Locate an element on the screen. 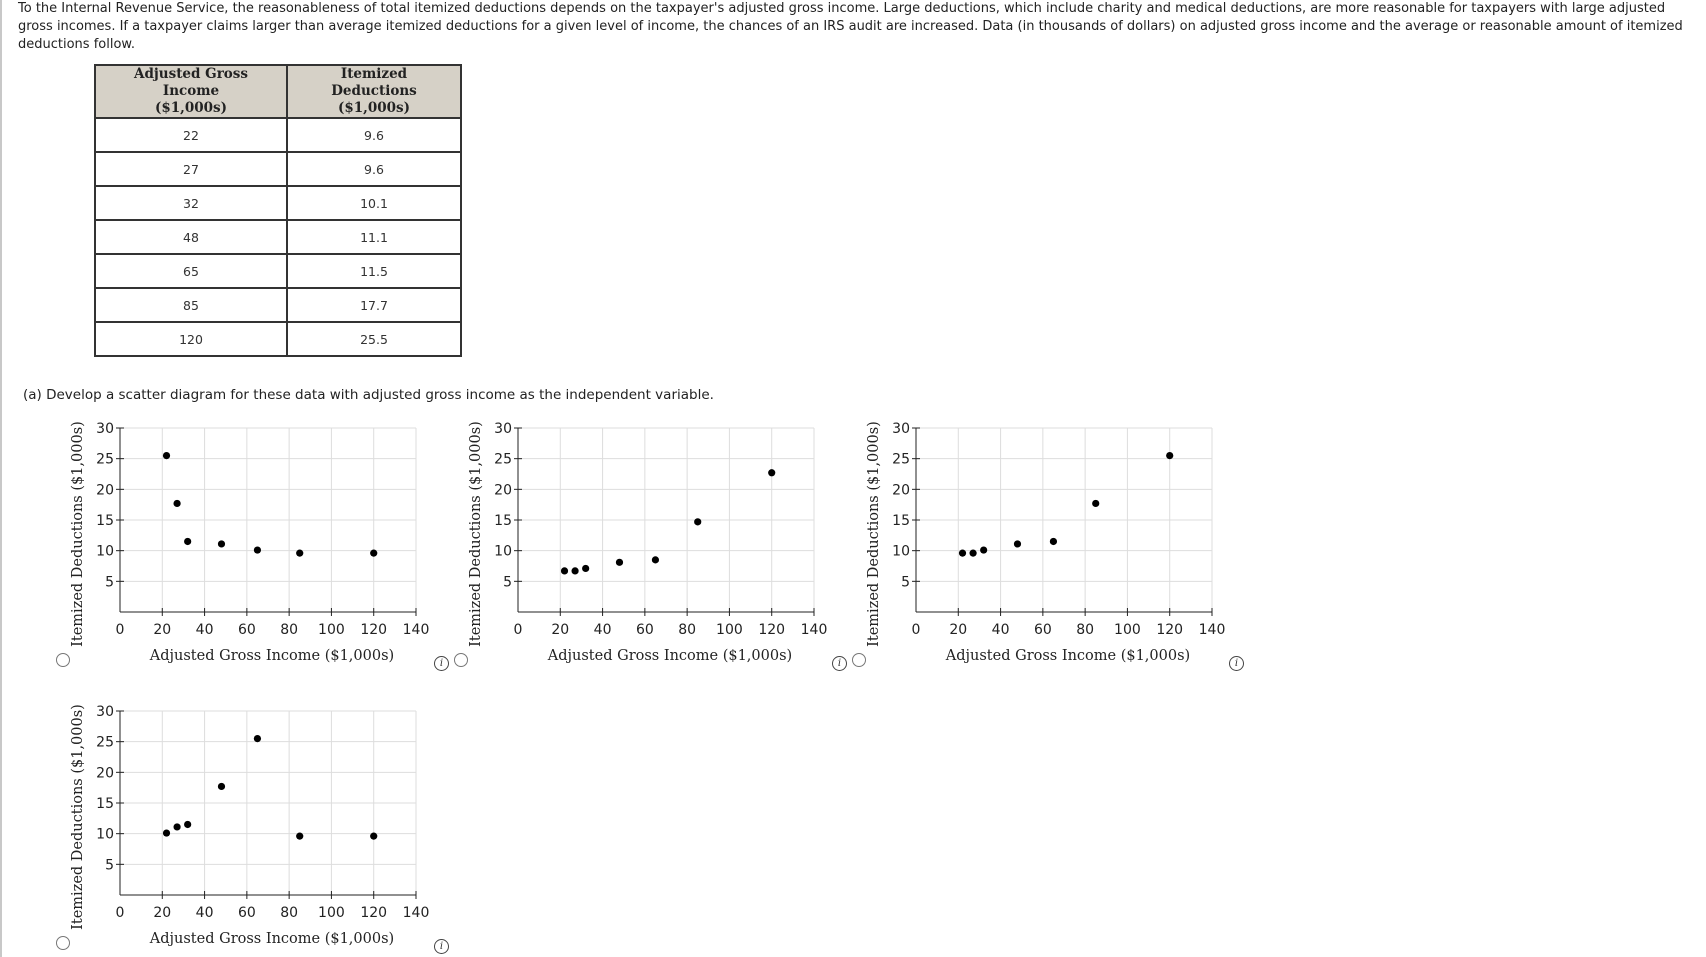 This screenshot has width=1706, height=957. table-row: 32 10.1 is located at coordinates (278, 203).